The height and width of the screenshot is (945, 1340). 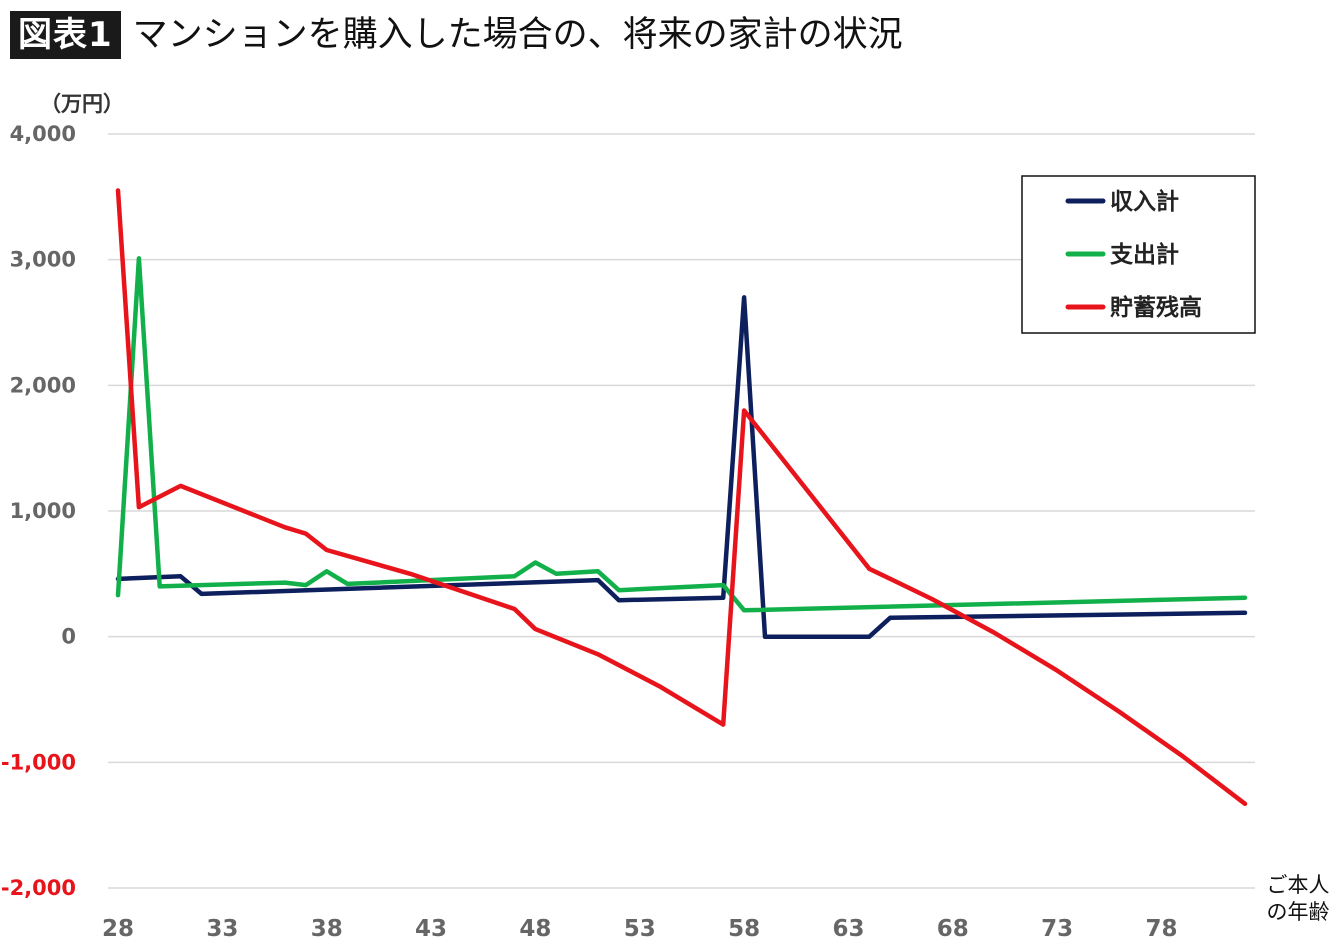 What do you see at coordinates (1162, 929) in the screenshot?
I see `x-tick-label: 78` at bounding box center [1162, 929].